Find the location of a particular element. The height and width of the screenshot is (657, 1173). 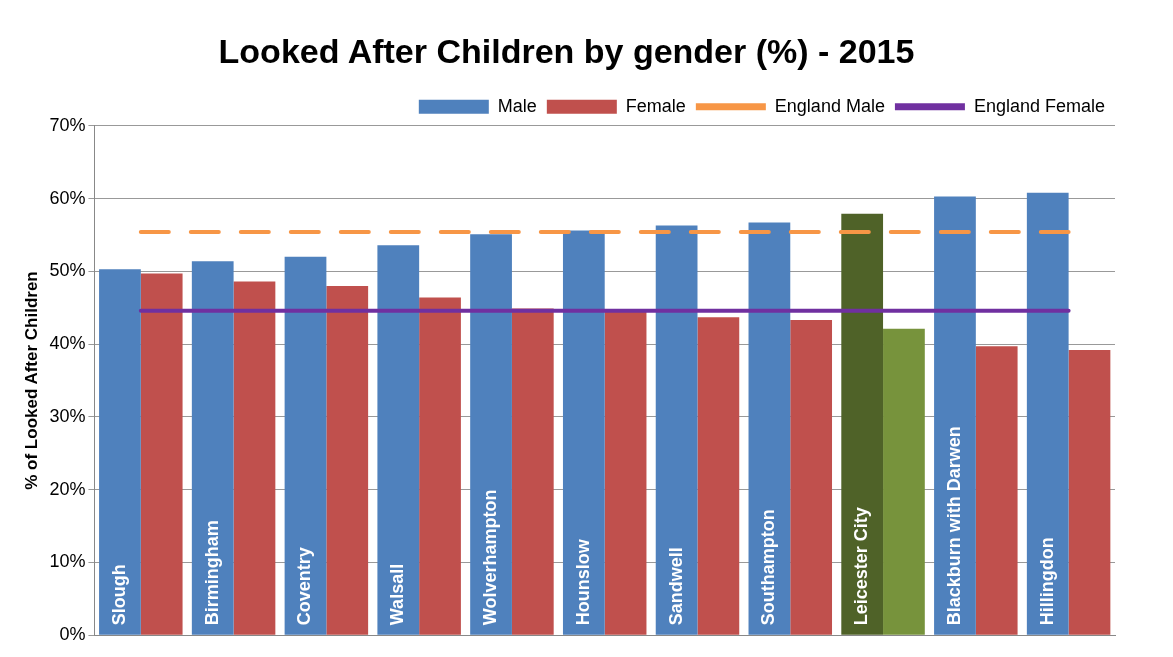

y-tick-label: 20% is located at coordinates (67, 488).